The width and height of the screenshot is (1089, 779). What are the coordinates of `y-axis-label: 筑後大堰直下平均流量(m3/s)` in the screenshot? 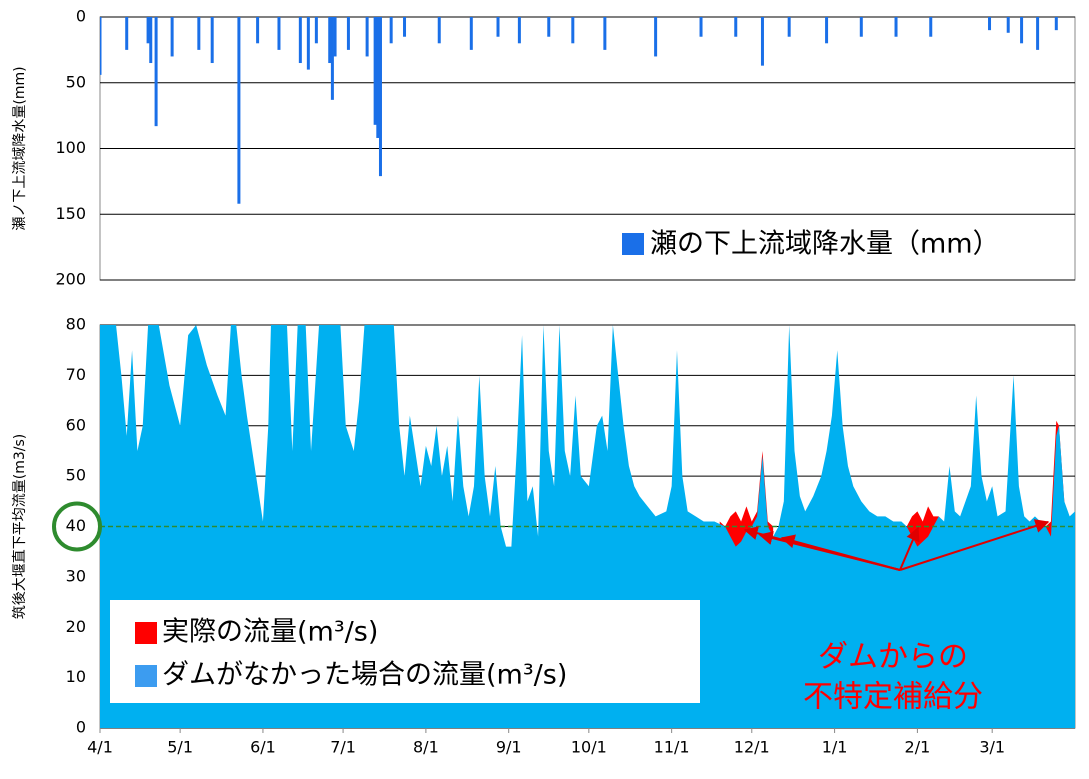 It's located at (19, 526).